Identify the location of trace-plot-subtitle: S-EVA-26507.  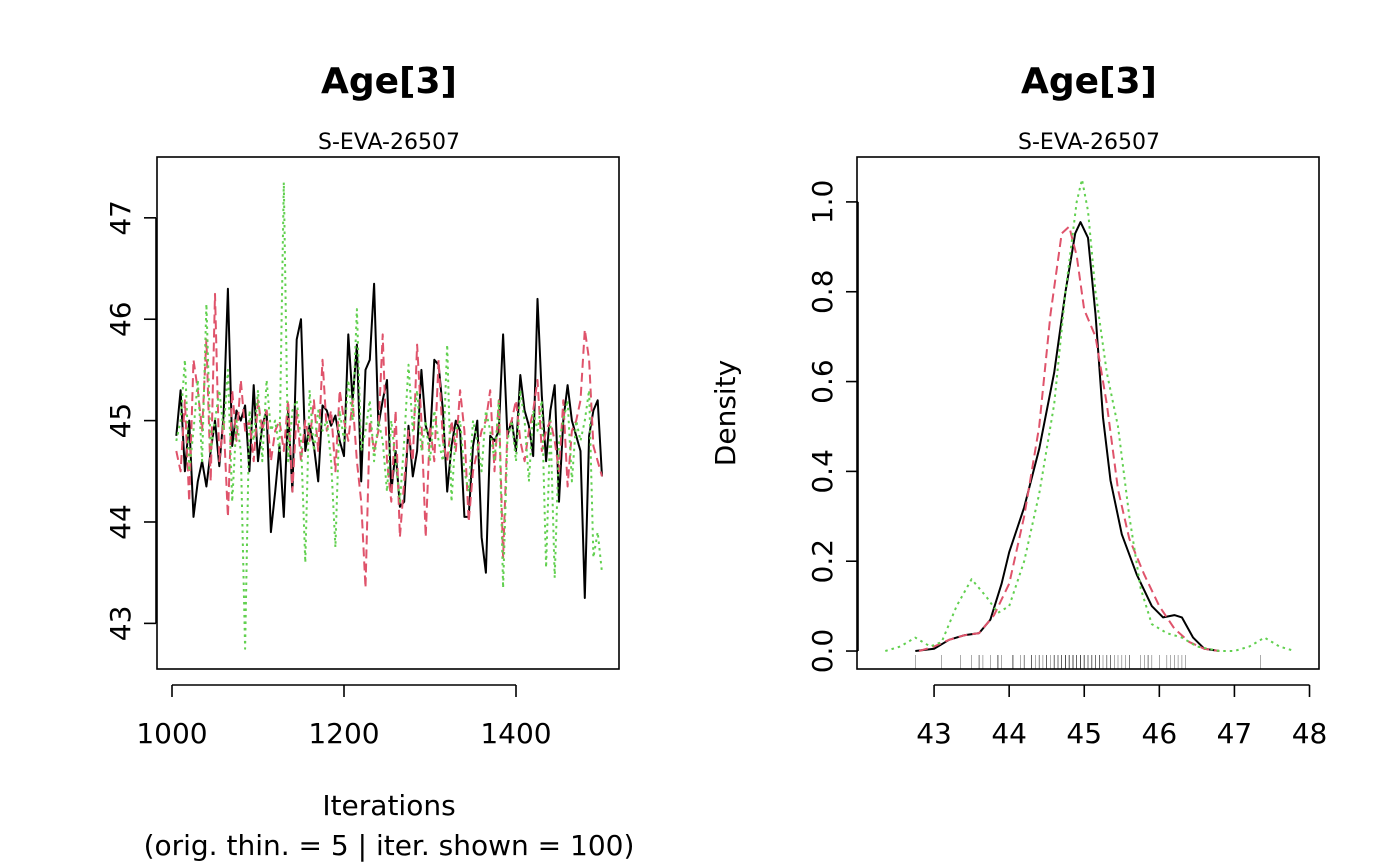
(389, 142).